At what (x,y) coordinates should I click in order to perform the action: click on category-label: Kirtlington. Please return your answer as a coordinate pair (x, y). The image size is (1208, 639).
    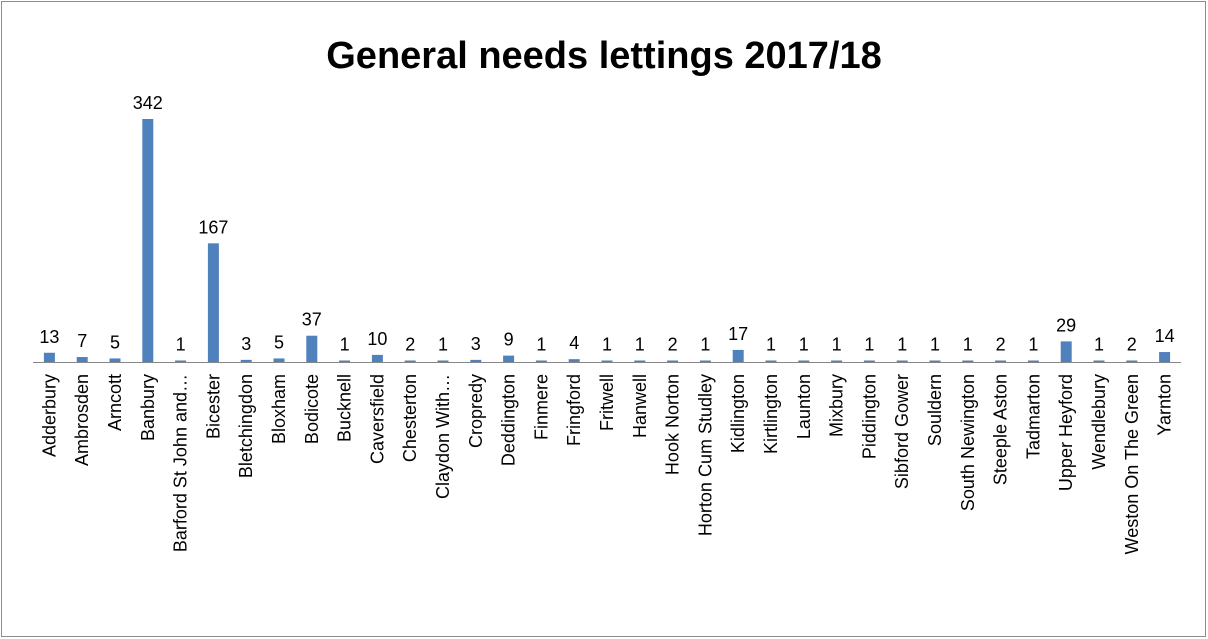
    Looking at the image, I should click on (771, 414).